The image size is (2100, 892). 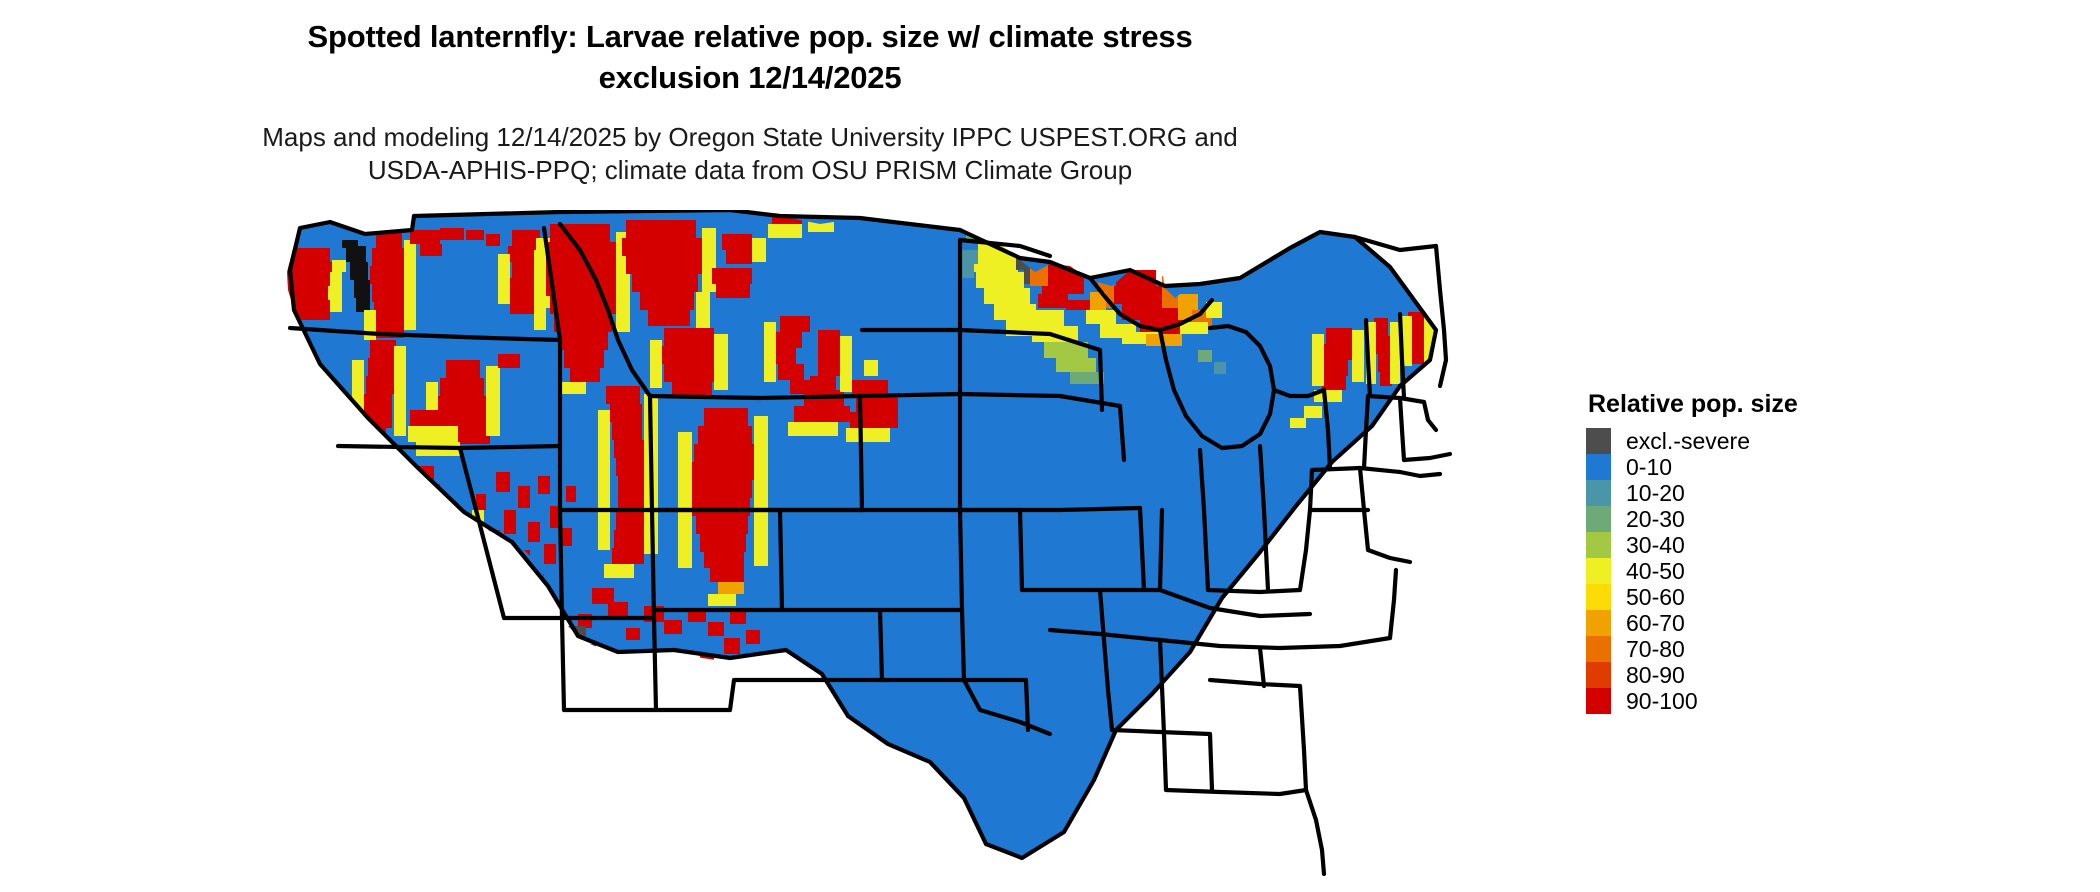 I want to click on legend-label: 60-70, so click(x=1655, y=623).